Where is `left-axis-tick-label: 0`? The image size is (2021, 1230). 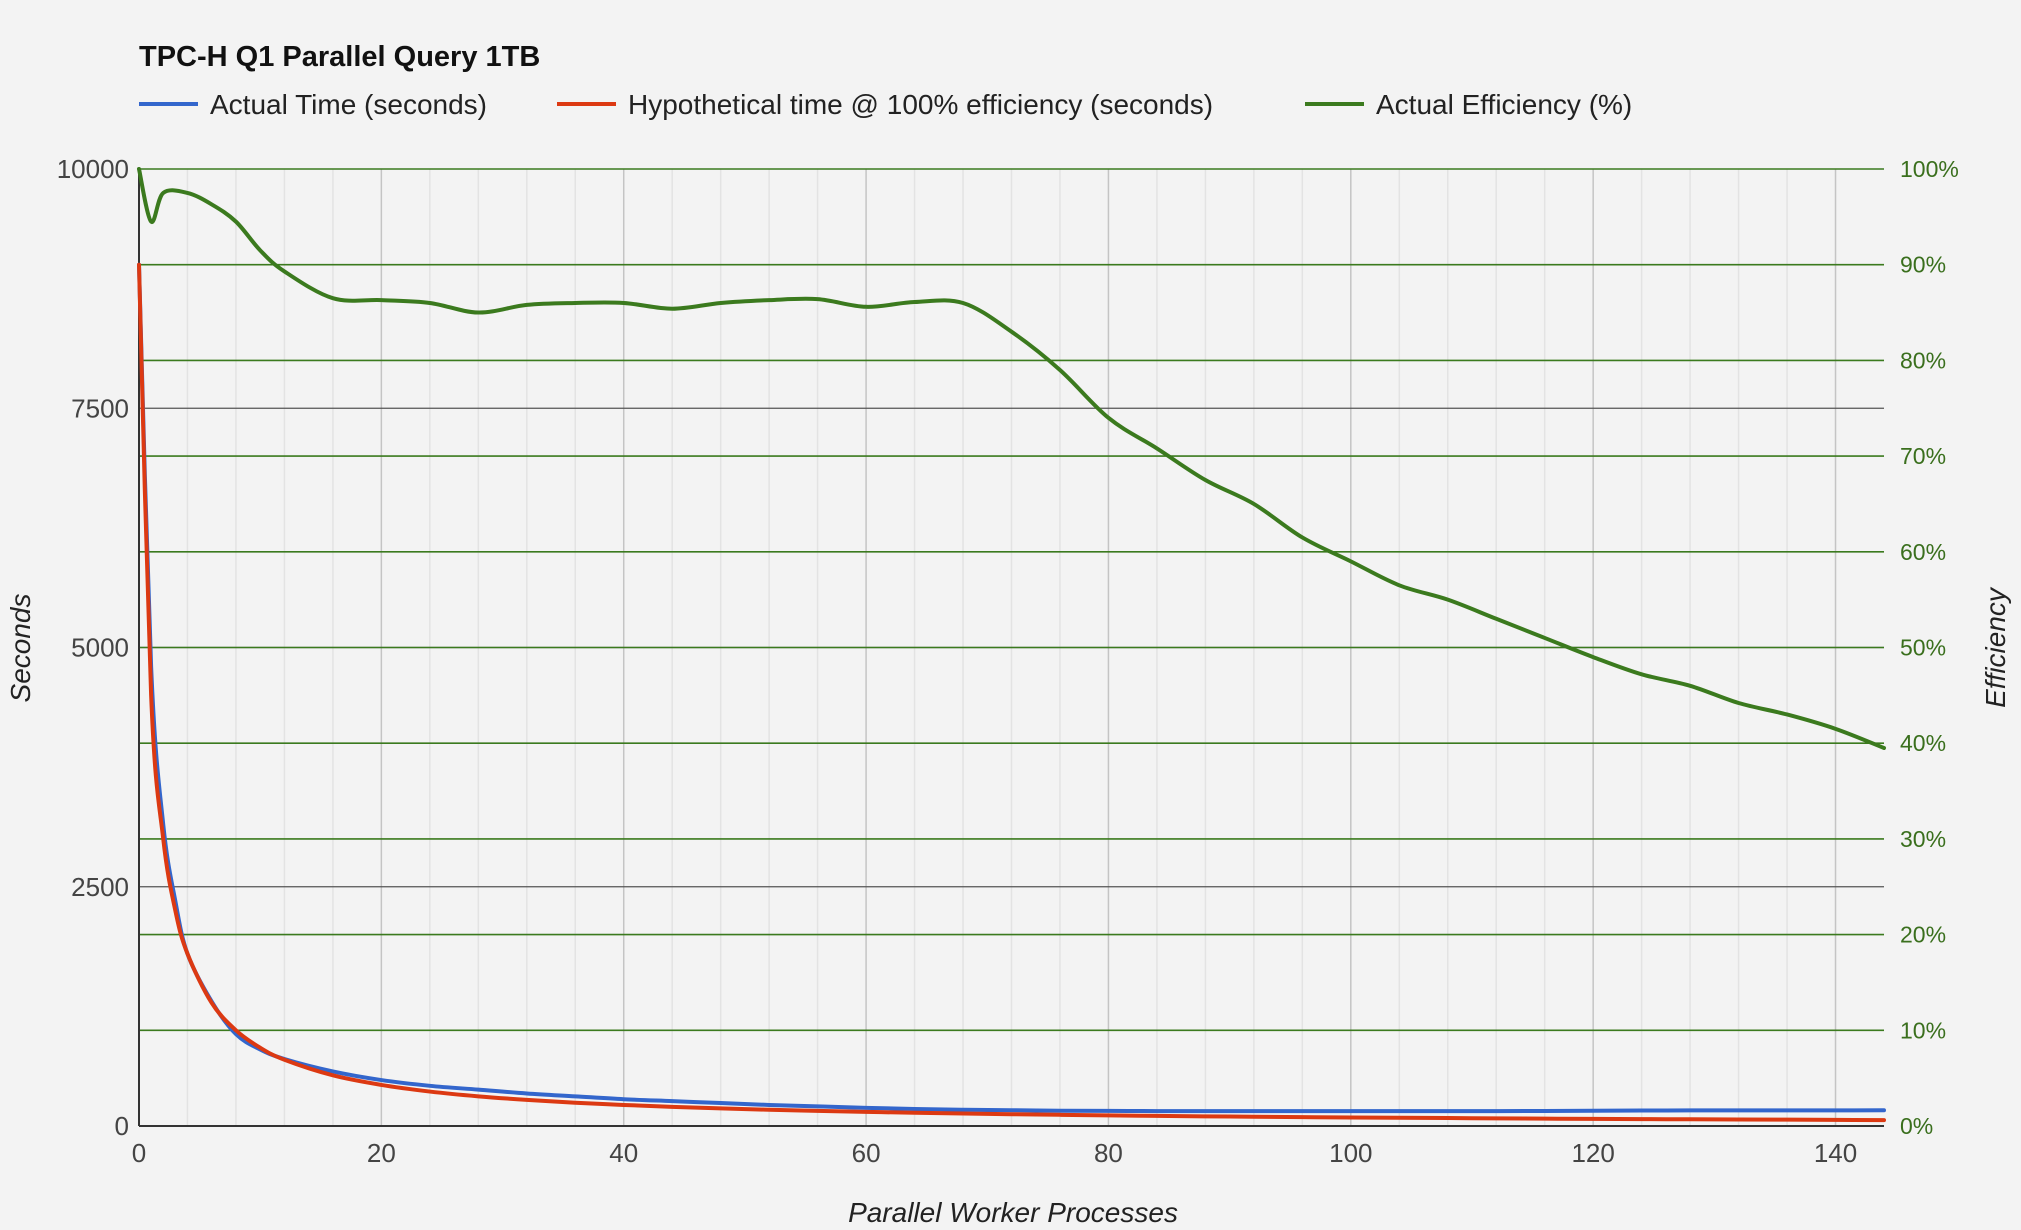
left-axis-tick-label: 0 is located at coordinates (122, 1126).